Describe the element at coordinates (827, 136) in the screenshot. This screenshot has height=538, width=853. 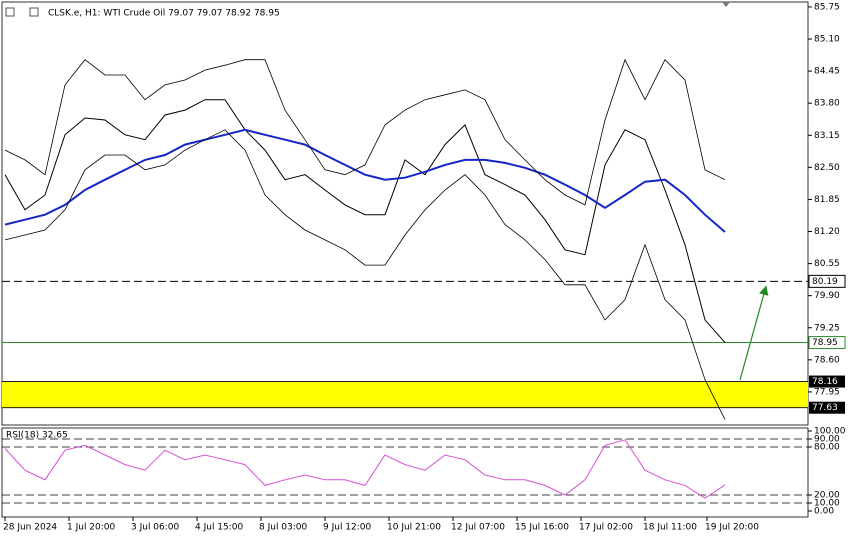
I see `y-tick-label: 83.15` at that location.